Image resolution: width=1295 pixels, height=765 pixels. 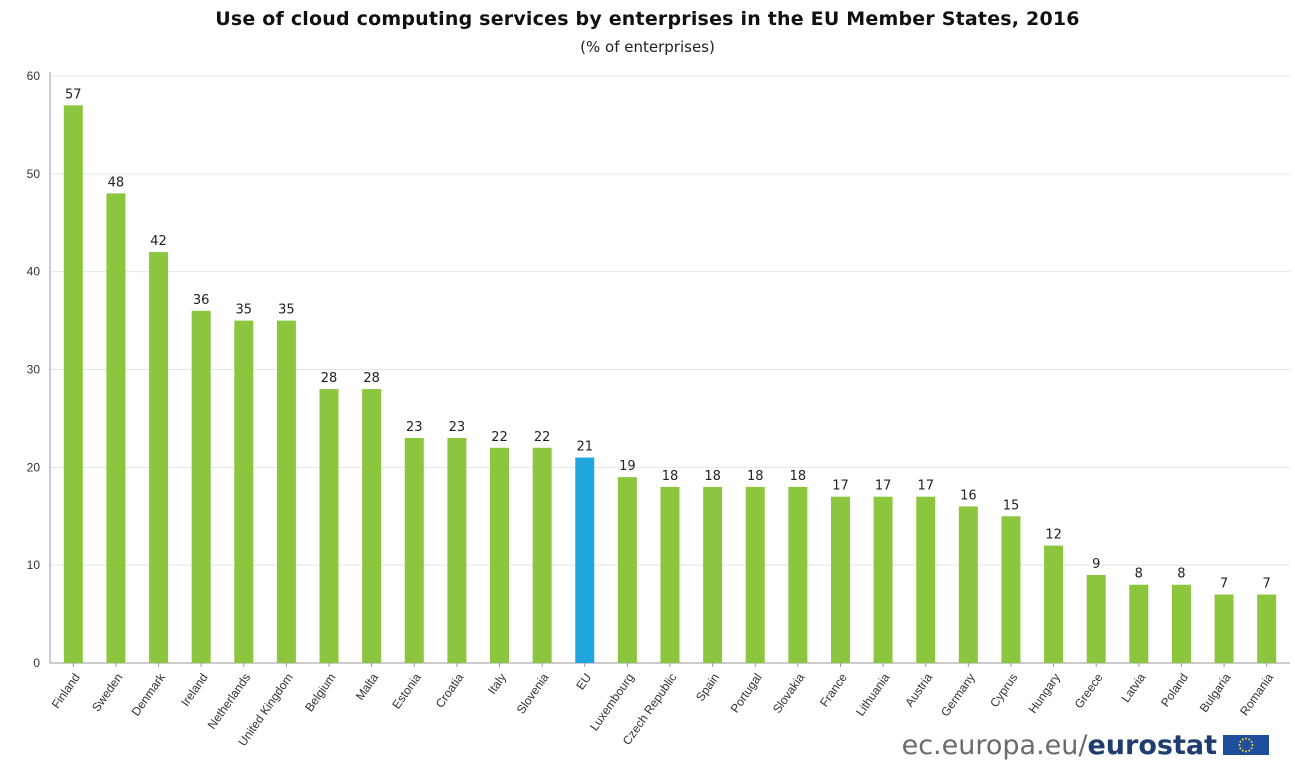 What do you see at coordinates (1003, 690) in the screenshot?
I see `category-label: Cyprus` at bounding box center [1003, 690].